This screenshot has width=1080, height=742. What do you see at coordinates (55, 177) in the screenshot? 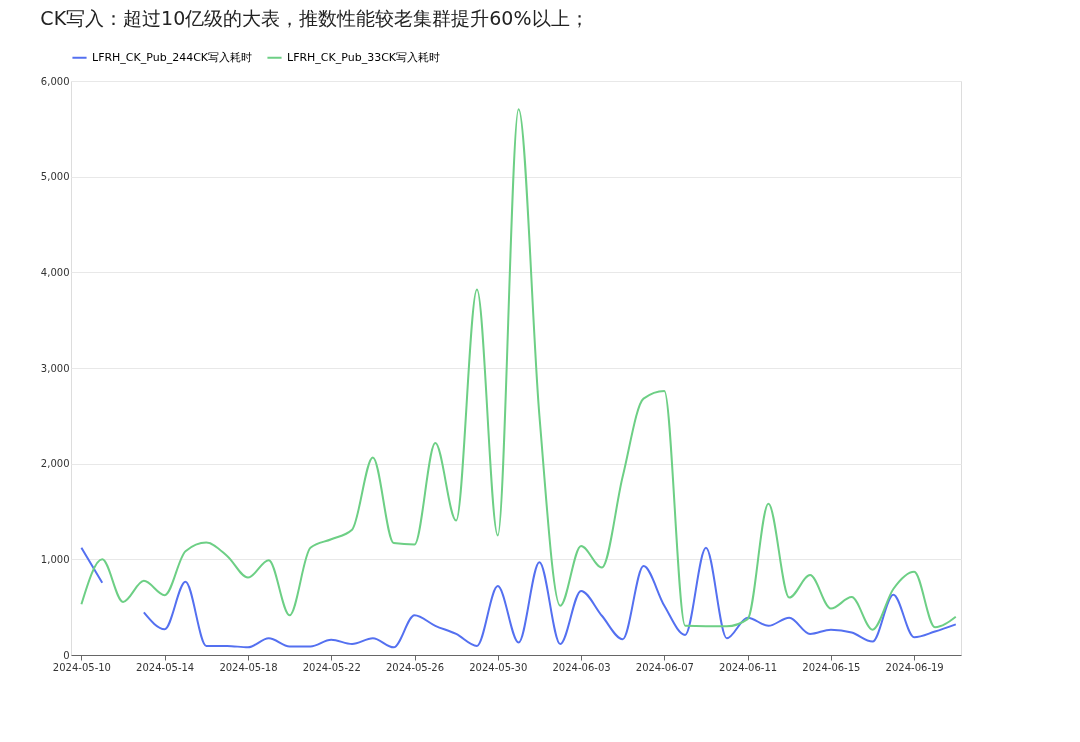
I see `y-tick-label: 5,000` at bounding box center [55, 177].